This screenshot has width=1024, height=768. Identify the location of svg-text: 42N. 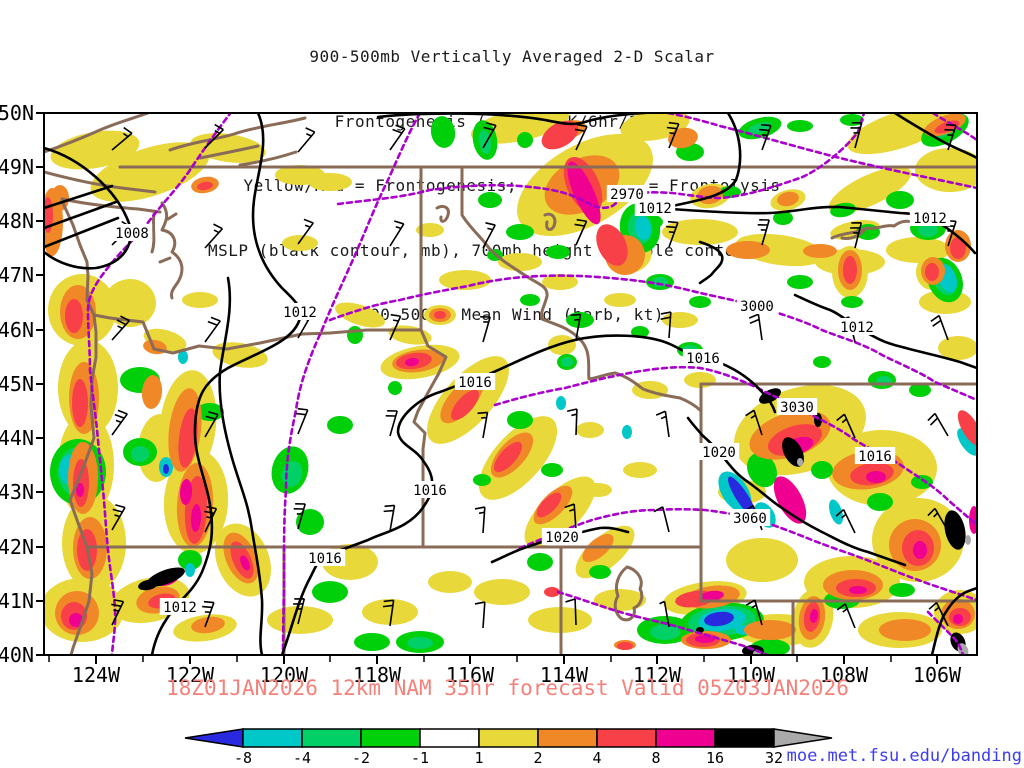
(17, 547).